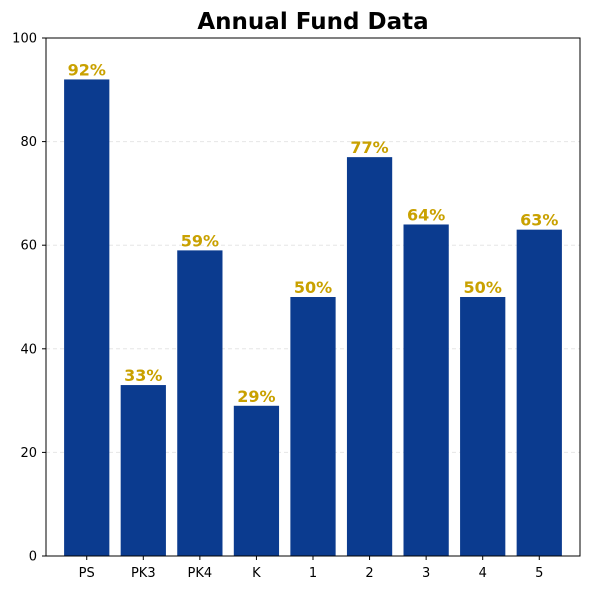  I want to click on bar-k, so click(256, 480).